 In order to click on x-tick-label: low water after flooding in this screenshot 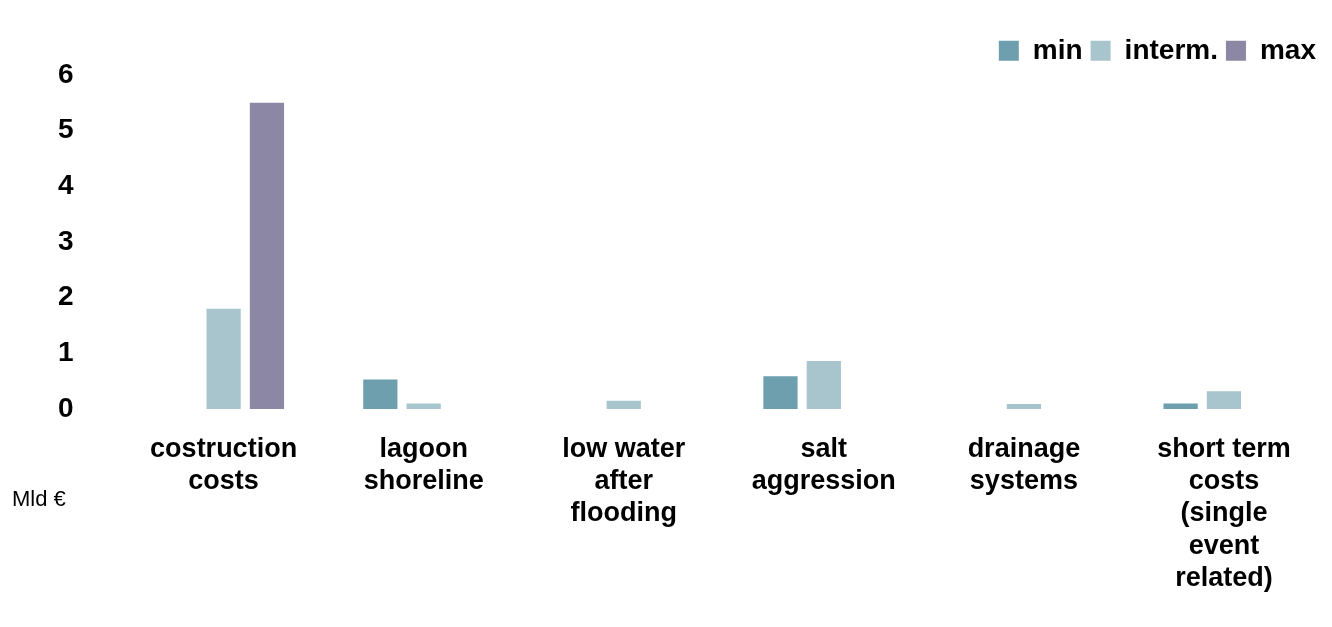, I will do `click(624, 480)`.